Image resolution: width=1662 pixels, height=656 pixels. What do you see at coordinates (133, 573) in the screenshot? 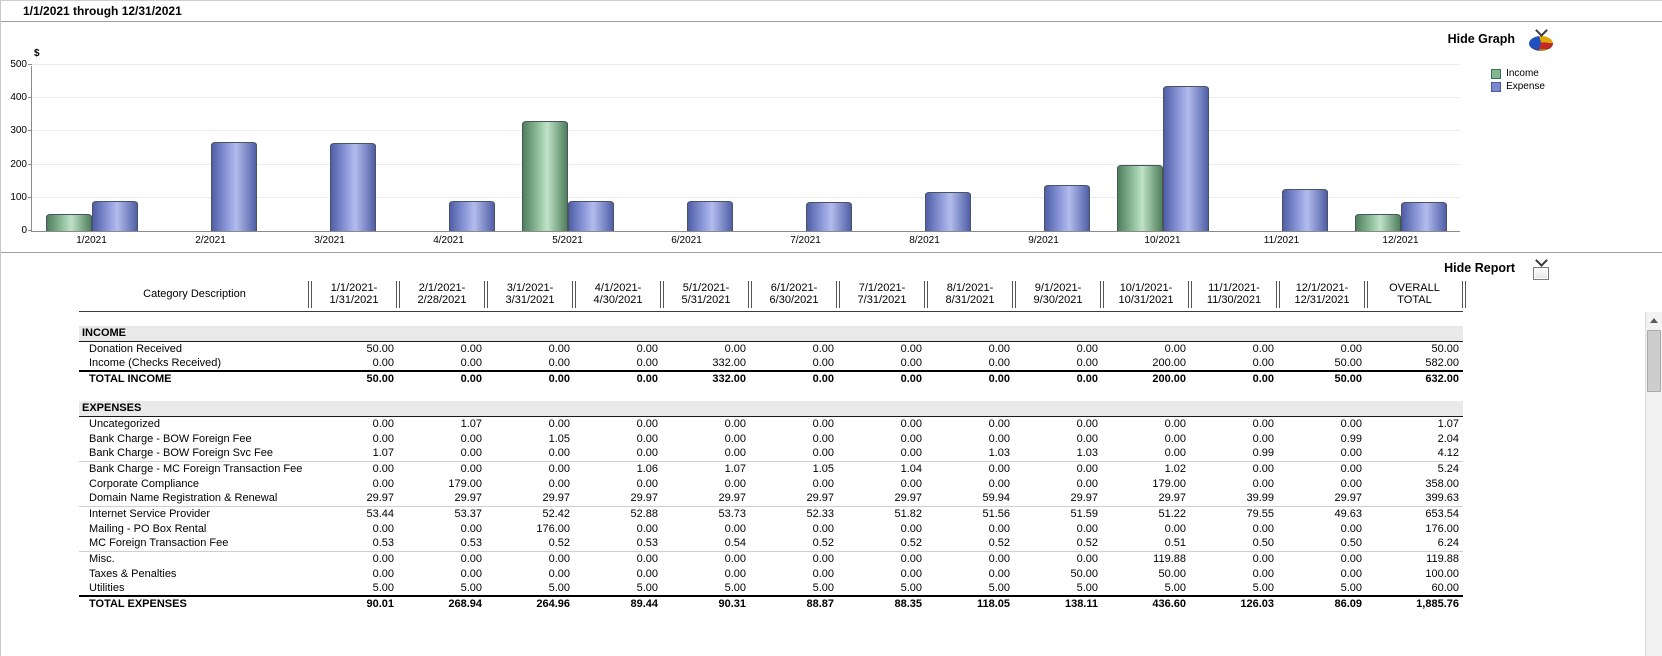
I see `category-label: Taxes & Penalties` at bounding box center [133, 573].